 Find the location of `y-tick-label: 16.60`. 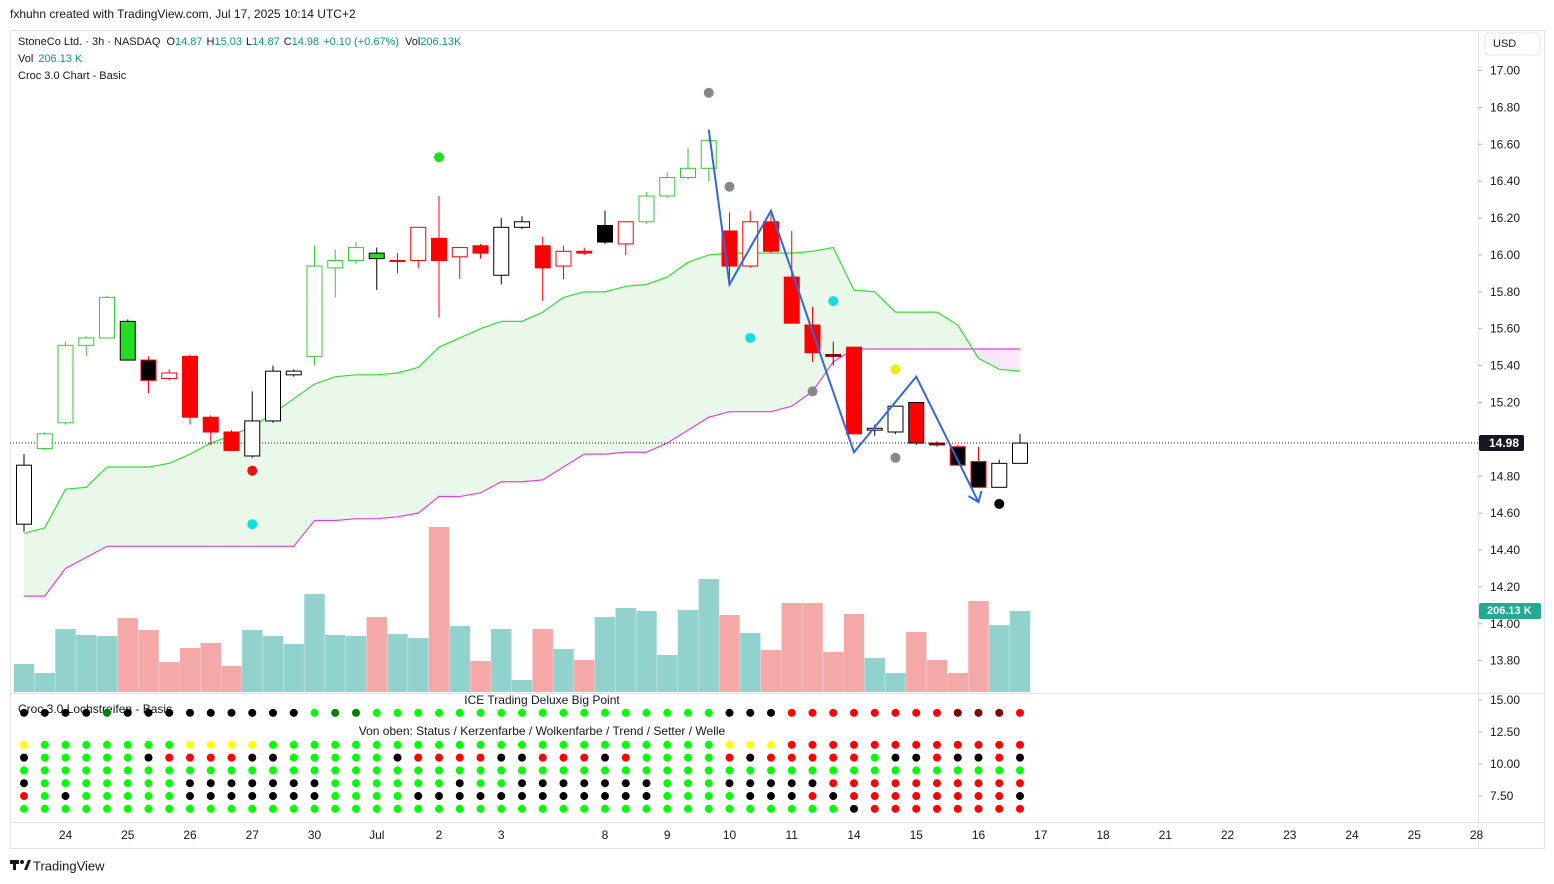

y-tick-label: 16.60 is located at coordinates (1505, 144).